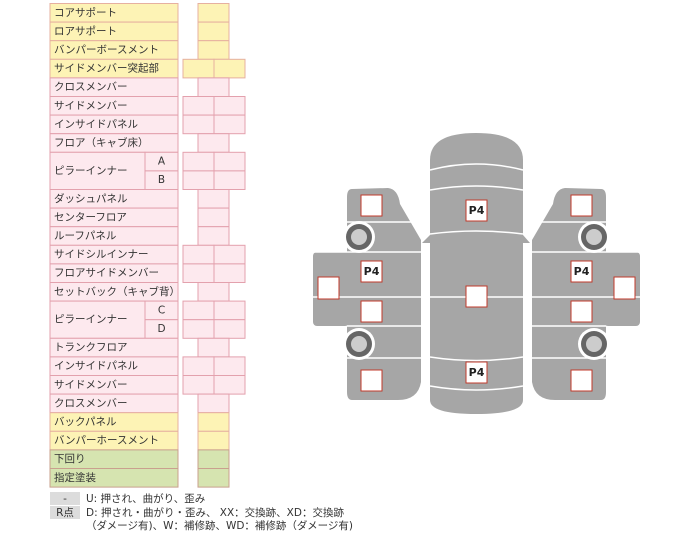 The image size is (692, 535). Describe the element at coordinates (90, 217) in the screenshot. I see `row-label: センターフロア` at that location.